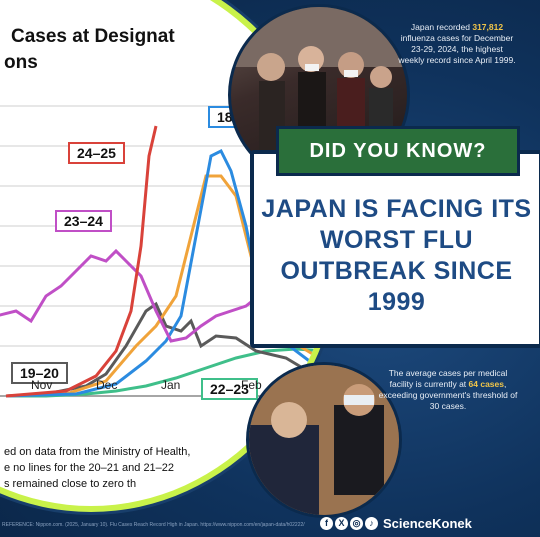  I want to click on label-2324: 23–24, so click(83, 221).